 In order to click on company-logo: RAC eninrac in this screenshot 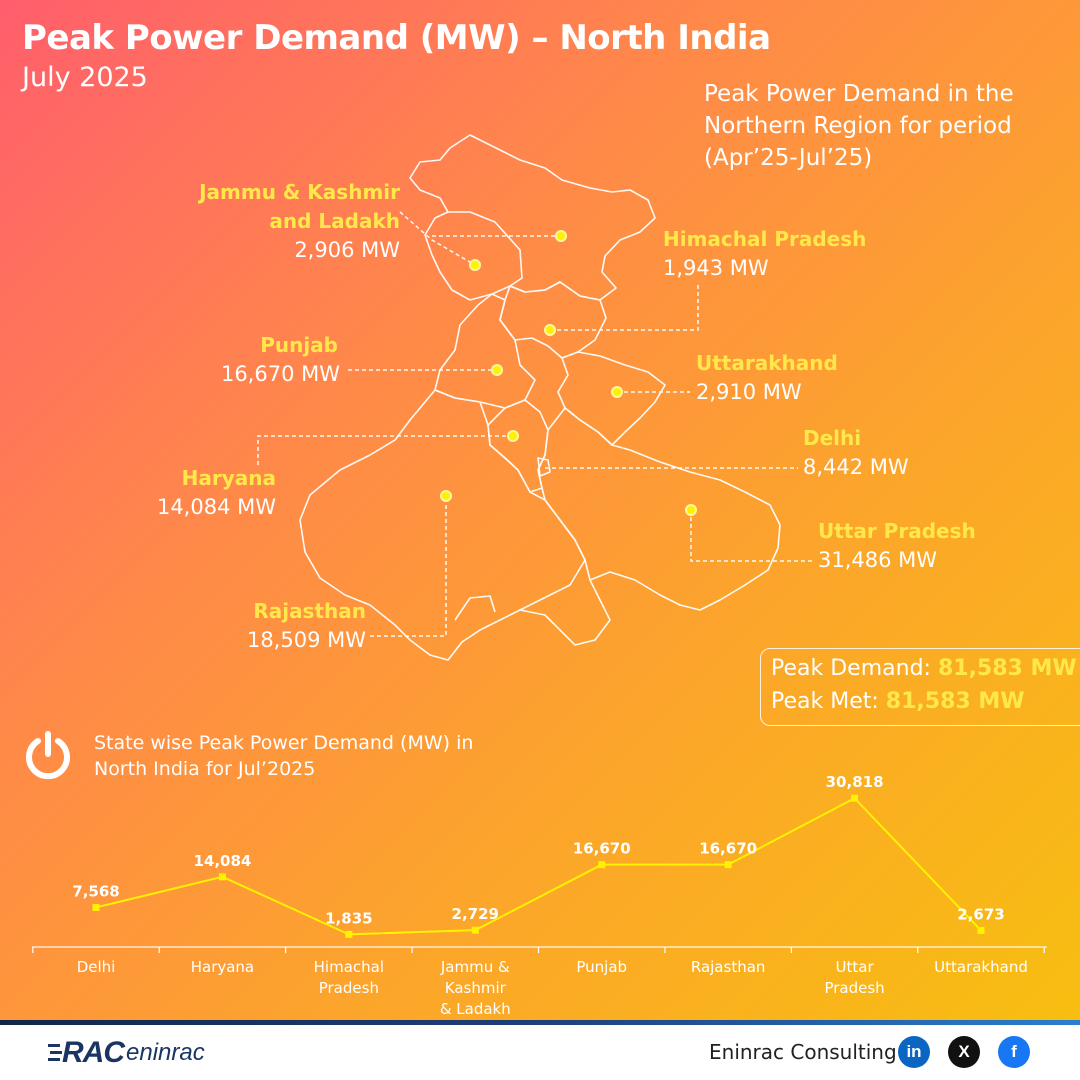, I will do `click(126, 1053)`.